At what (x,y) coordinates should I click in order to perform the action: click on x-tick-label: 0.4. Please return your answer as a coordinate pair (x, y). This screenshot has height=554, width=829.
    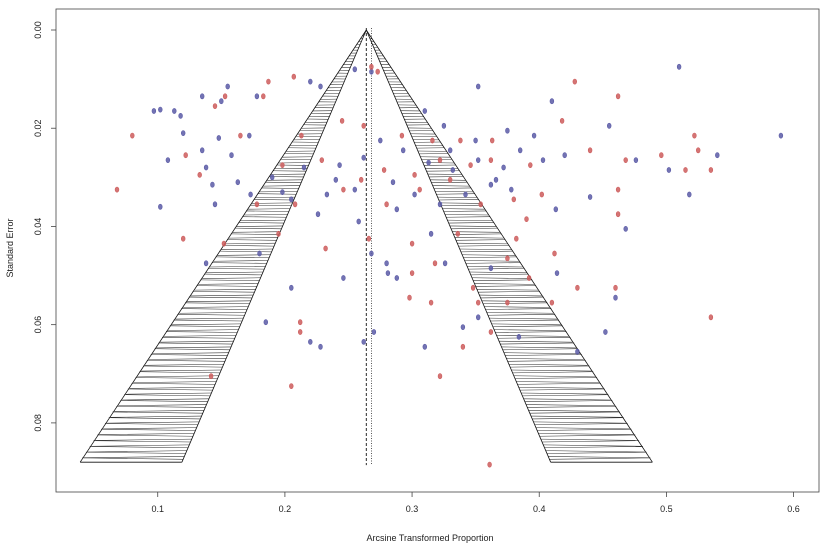
    Looking at the image, I should click on (539, 509).